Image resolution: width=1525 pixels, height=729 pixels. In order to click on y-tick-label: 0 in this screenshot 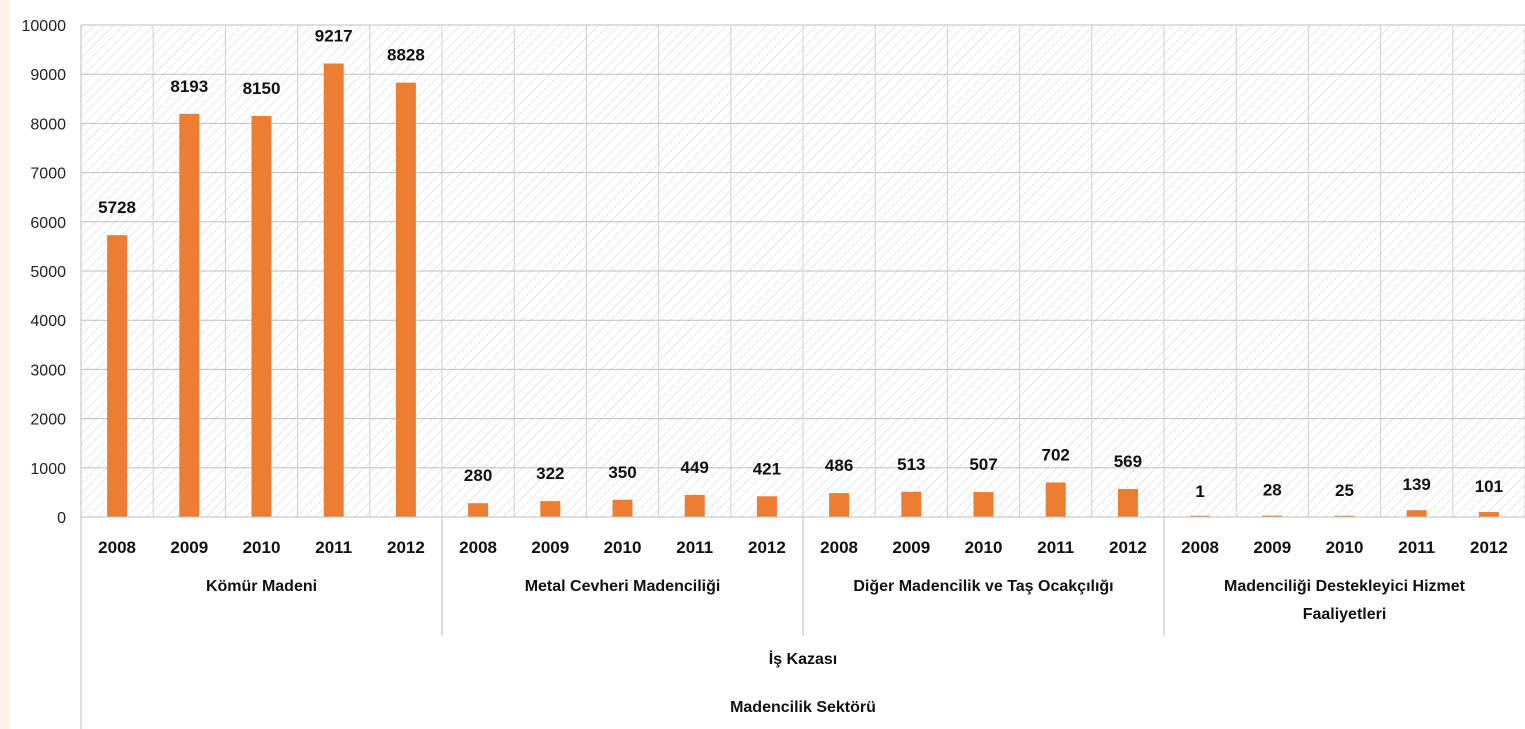, I will do `click(61, 518)`.